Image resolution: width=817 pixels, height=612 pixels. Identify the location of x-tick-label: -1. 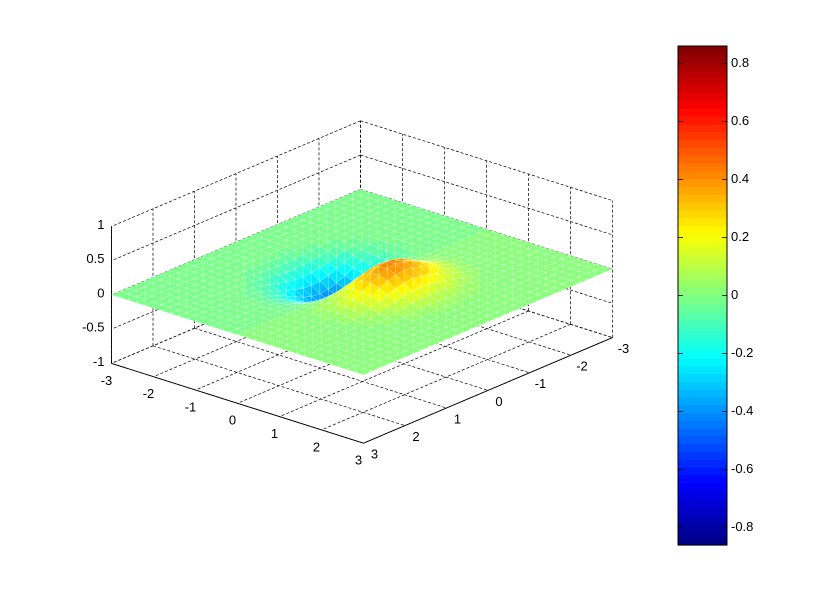
(191, 406).